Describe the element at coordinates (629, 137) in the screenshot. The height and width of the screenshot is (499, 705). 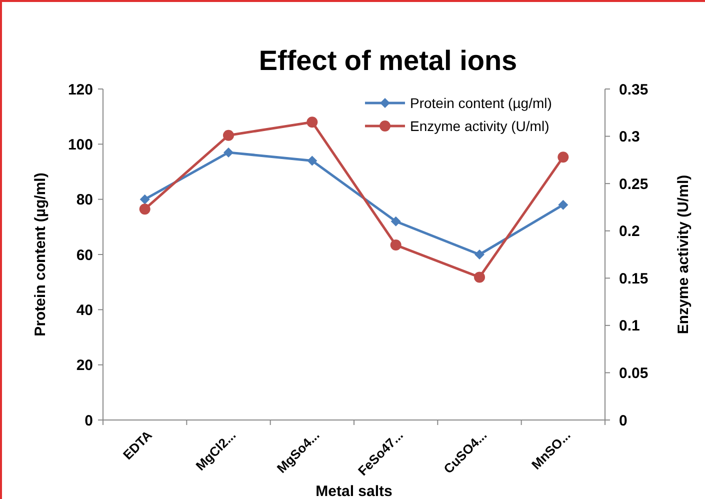
I see `y2-tick-label: 0.3` at that location.